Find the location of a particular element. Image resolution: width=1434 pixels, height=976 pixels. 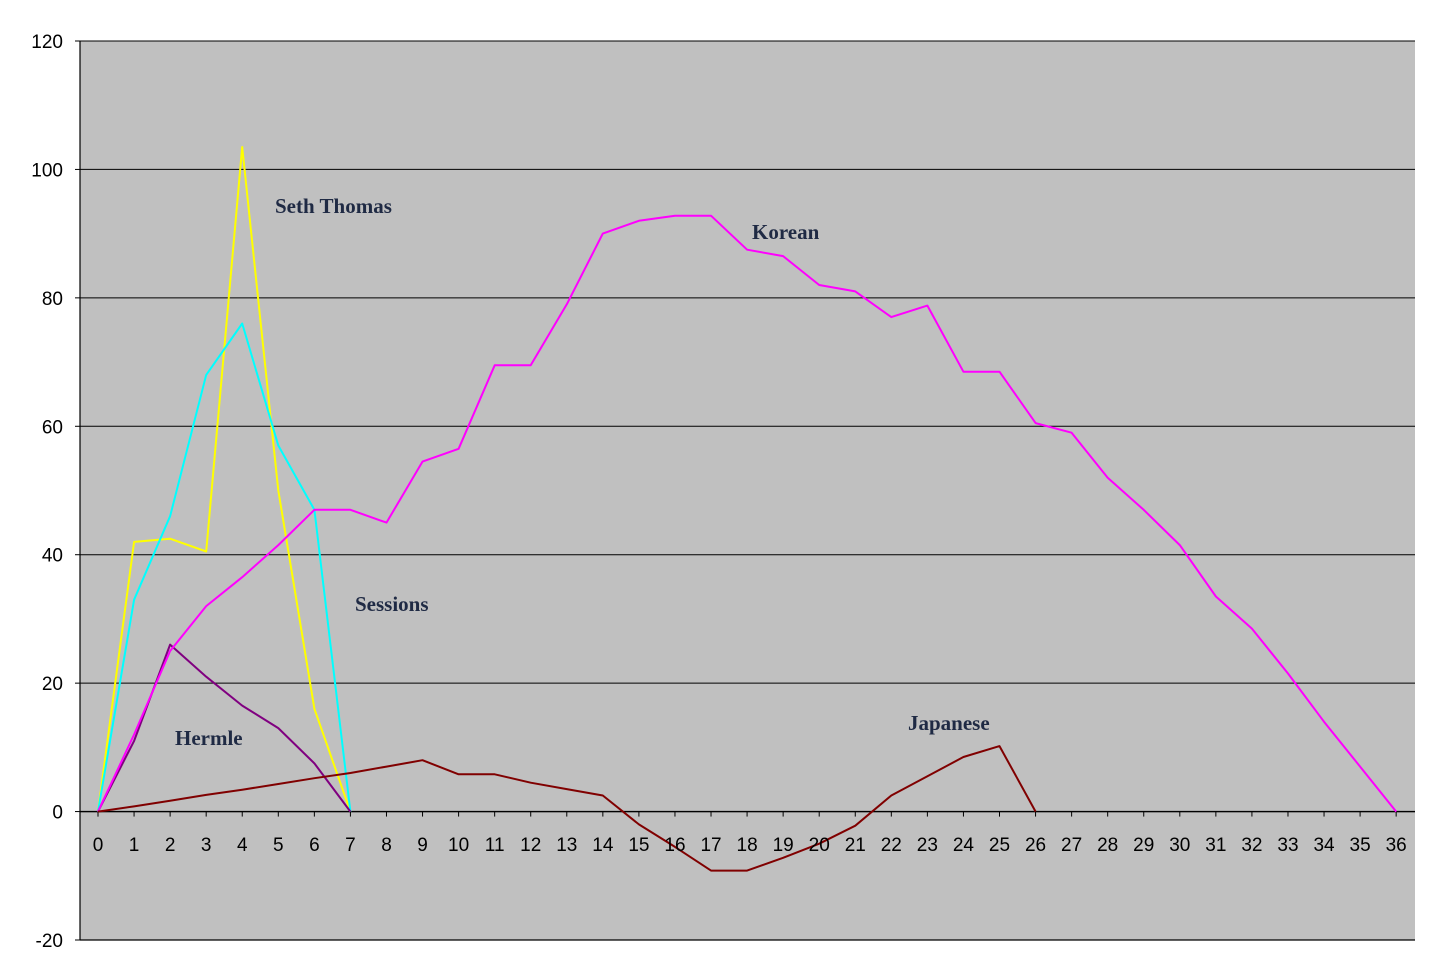

x-tick-label: 13 is located at coordinates (566, 845).